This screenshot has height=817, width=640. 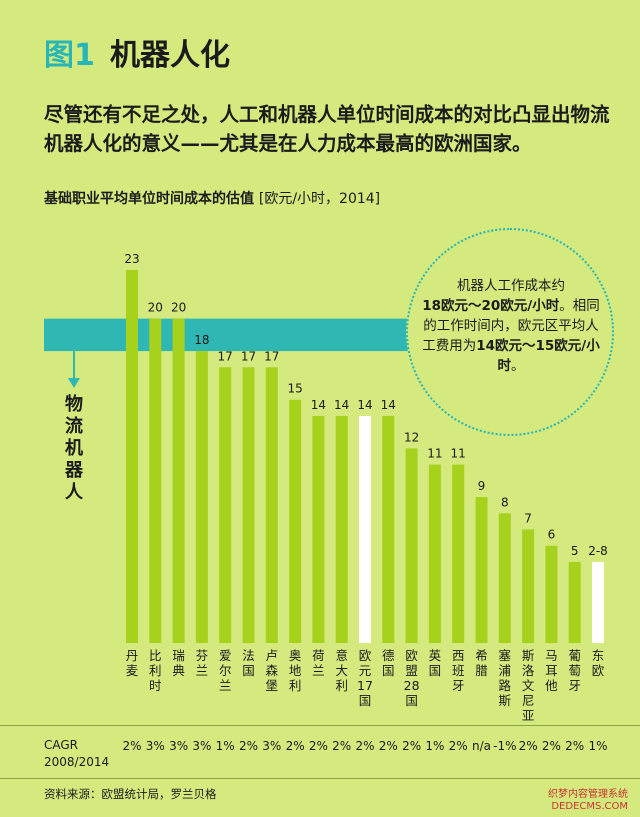 What do you see at coordinates (178, 308) in the screenshot?
I see `value-label-2: 20` at bounding box center [178, 308].